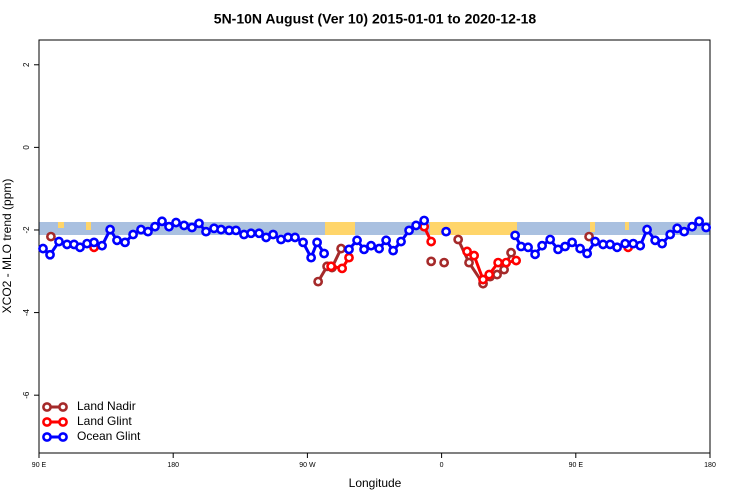 This screenshot has height=500, width=750. Describe the element at coordinates (26, 395) in the screenshot. I see `y-tick-label: -6` at that location.